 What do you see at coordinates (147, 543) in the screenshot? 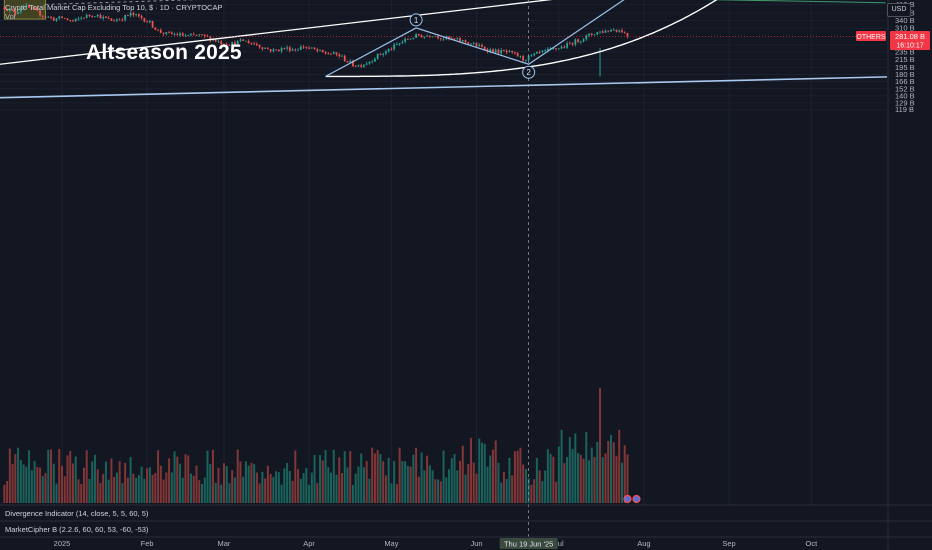
I see `time-tick-label: Feb` at bounding box center [147, 543].